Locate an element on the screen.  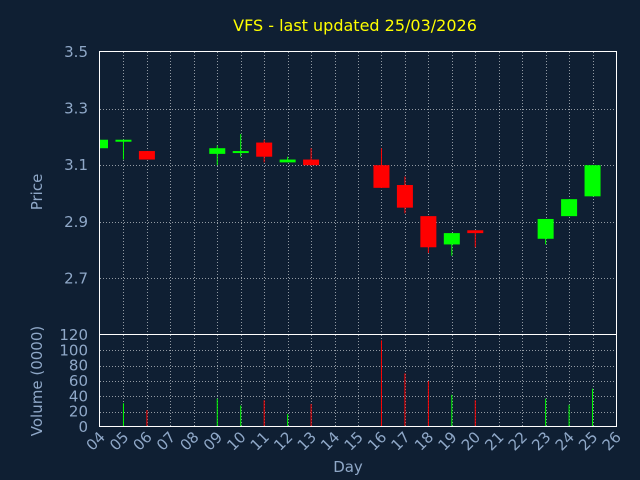
price-tick-label: 3.5 is located at coordinates (76, 52).